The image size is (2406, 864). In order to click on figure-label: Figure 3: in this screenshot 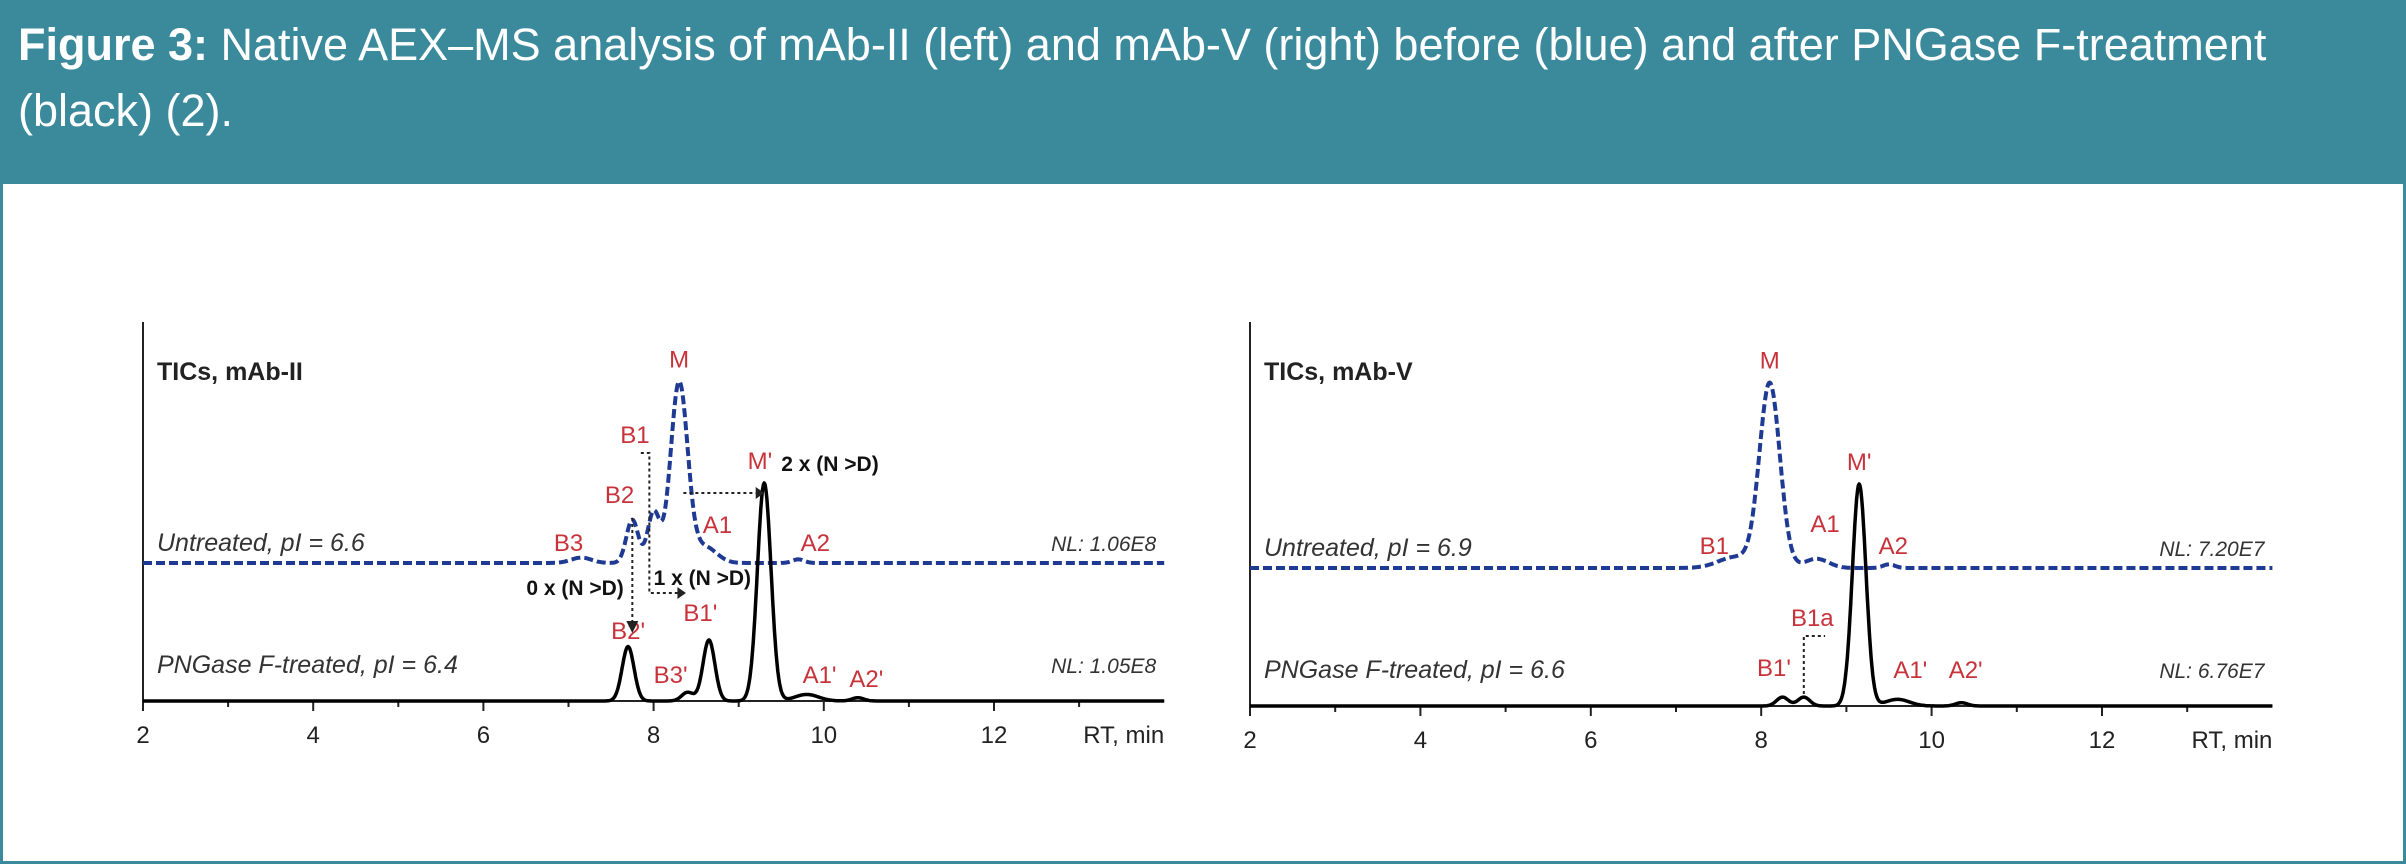, I will do `click(113, 44)`.